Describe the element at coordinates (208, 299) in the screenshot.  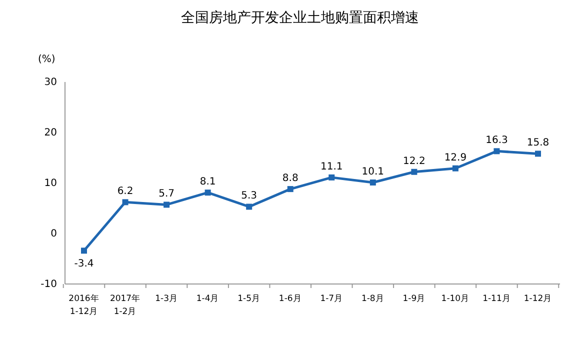
I see `x-tick-label: 1-4月` at that location.